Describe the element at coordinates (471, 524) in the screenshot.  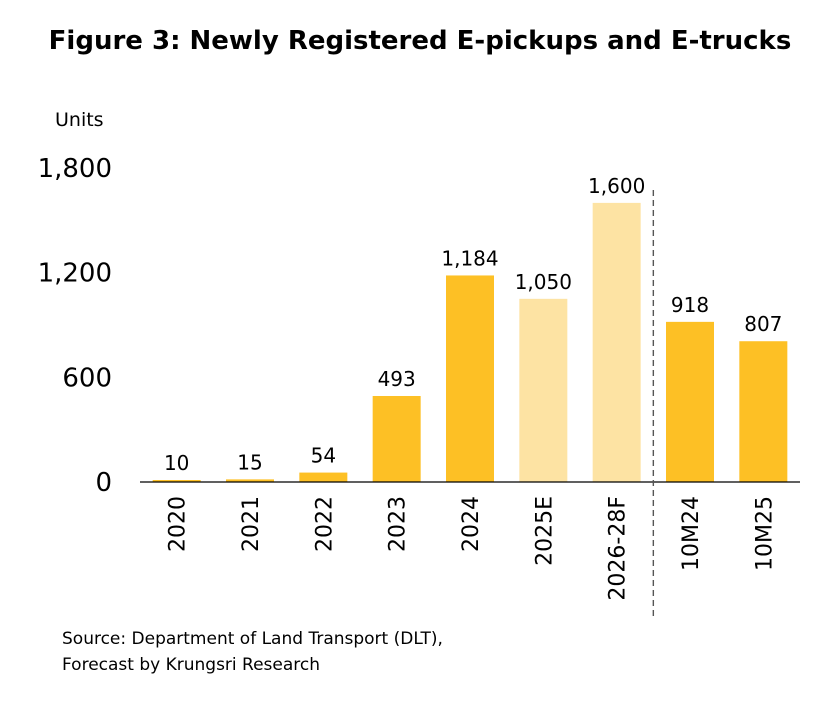
I see `x-tick-label: 2024` at that location.